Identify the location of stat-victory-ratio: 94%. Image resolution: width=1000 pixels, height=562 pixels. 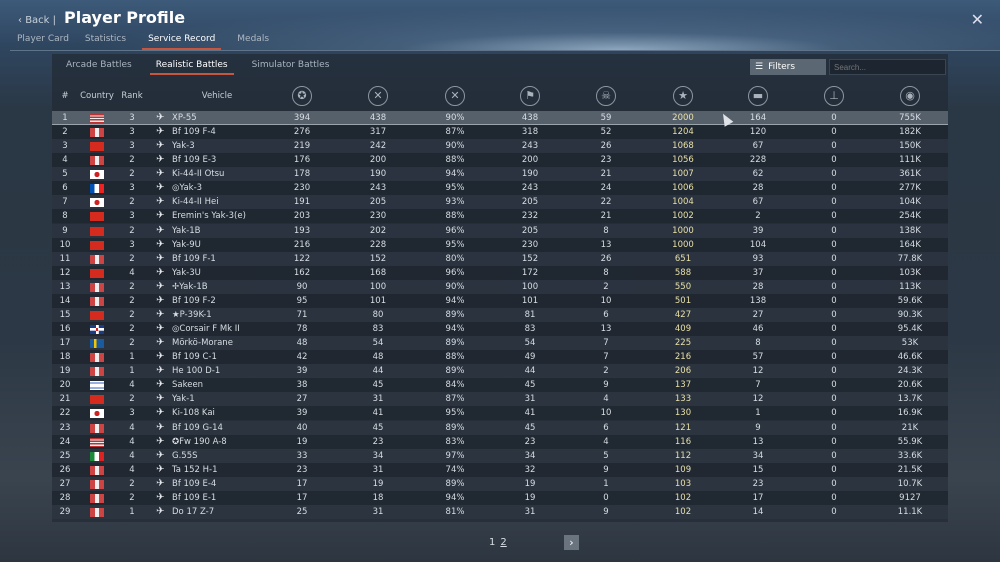
(455, 329).